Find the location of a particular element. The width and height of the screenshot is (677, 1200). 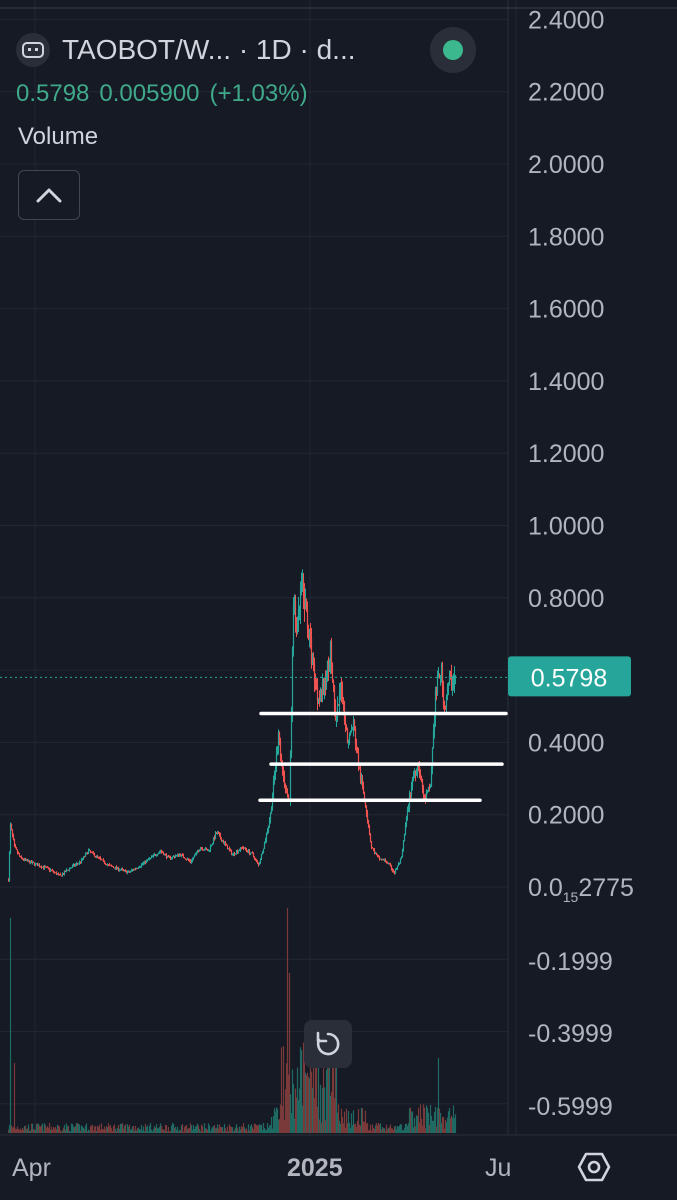

reset-chart-button is located at coordinates (328, 1044).